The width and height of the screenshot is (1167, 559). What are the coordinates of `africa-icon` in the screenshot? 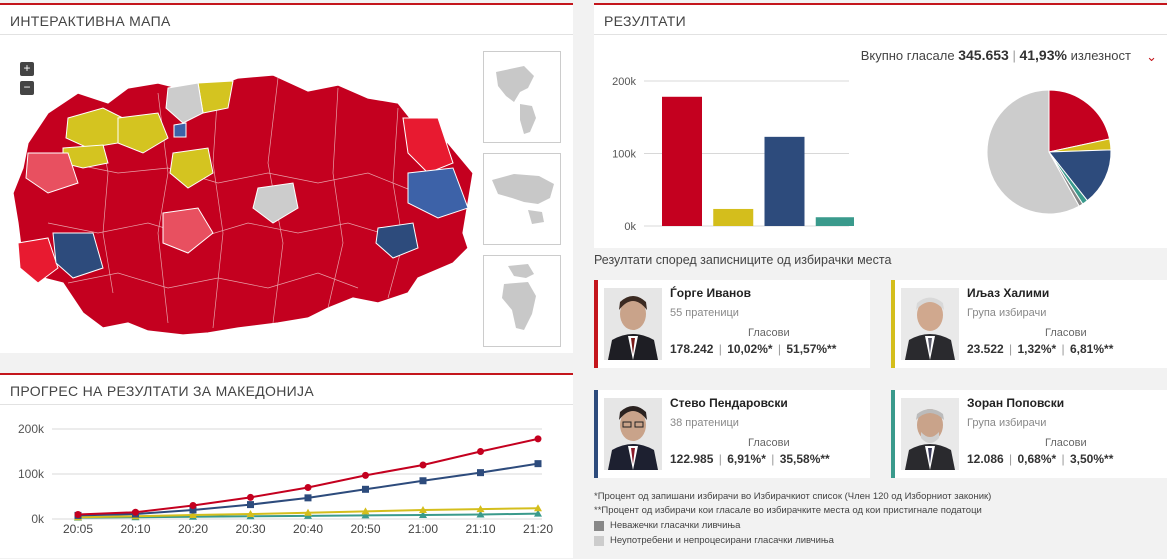 It's located at (519, 297).